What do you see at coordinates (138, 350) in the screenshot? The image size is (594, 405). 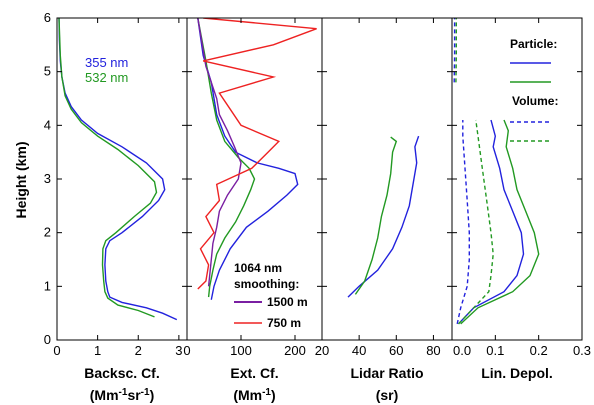 I see `x-tick-label: 2` at bounding box center [138, 350].